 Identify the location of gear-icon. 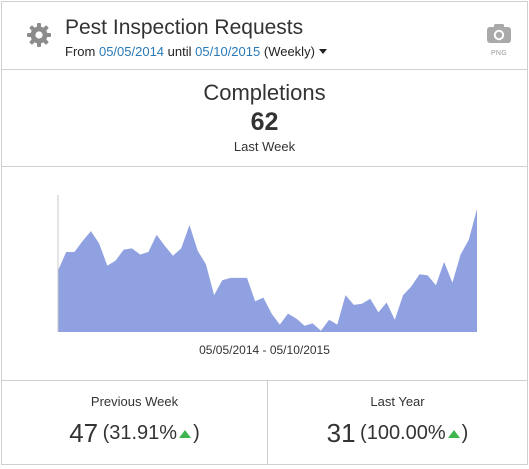
(39, 35).